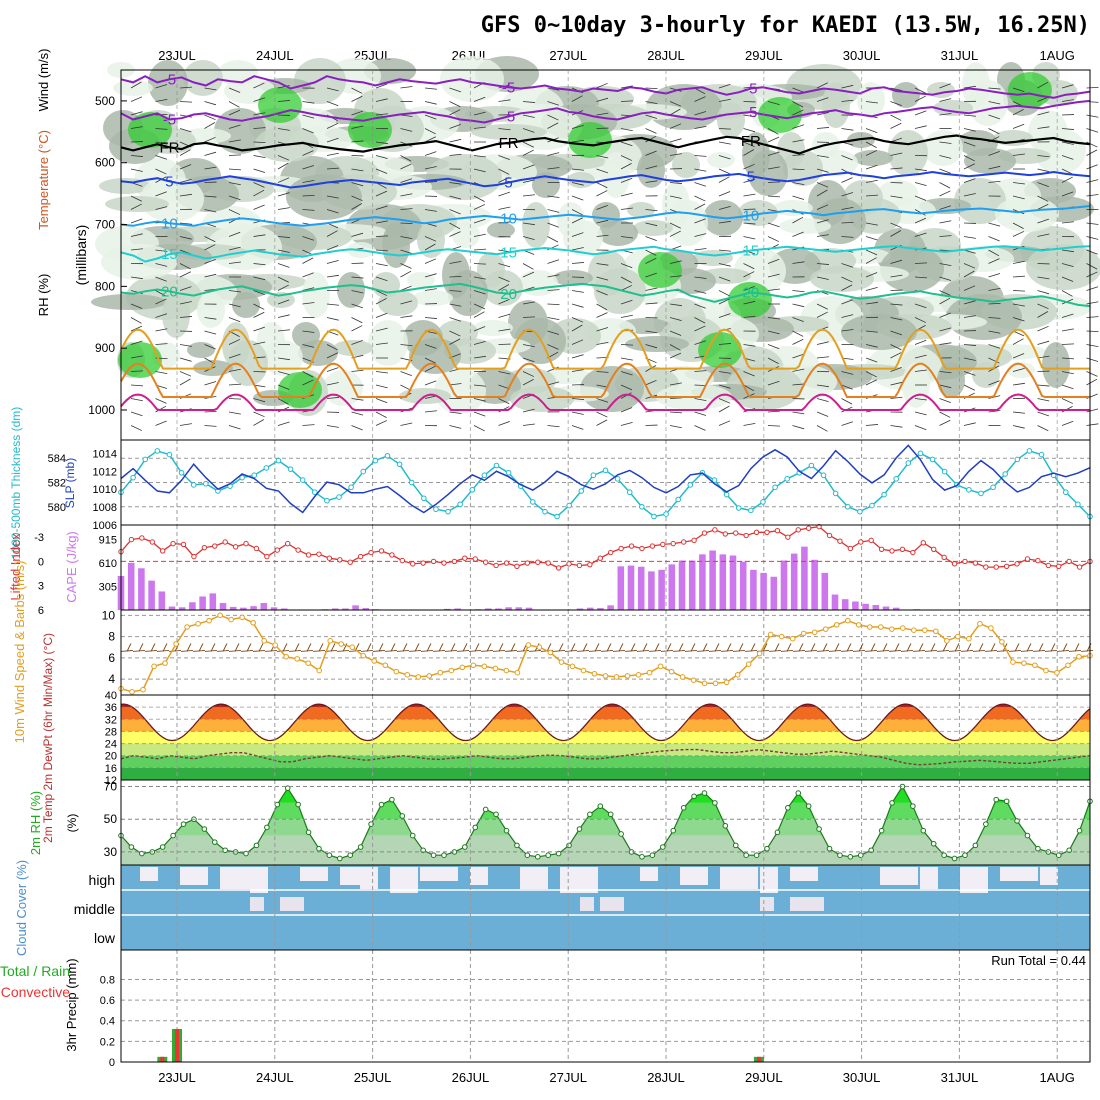  What do you see at coordinates (862, 55) in the screenshot?
I see `day-label-top: 30JUL` at bounding box center [862, 55].